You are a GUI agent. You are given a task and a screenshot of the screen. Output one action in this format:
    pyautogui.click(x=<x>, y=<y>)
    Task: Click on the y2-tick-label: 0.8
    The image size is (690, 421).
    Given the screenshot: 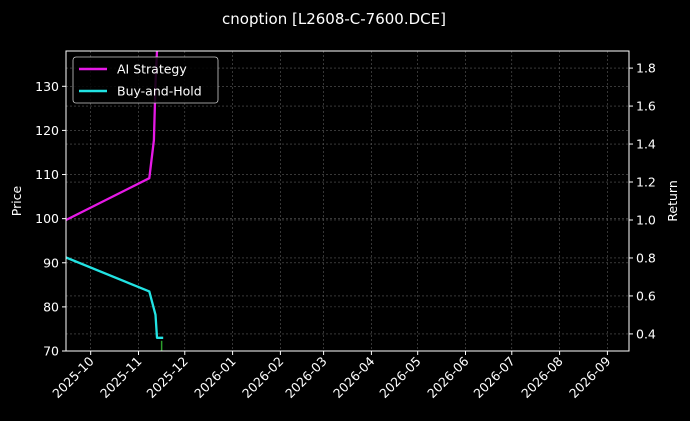 What is the action you would take?
    pyautogui.click(x=646, y=257)
    